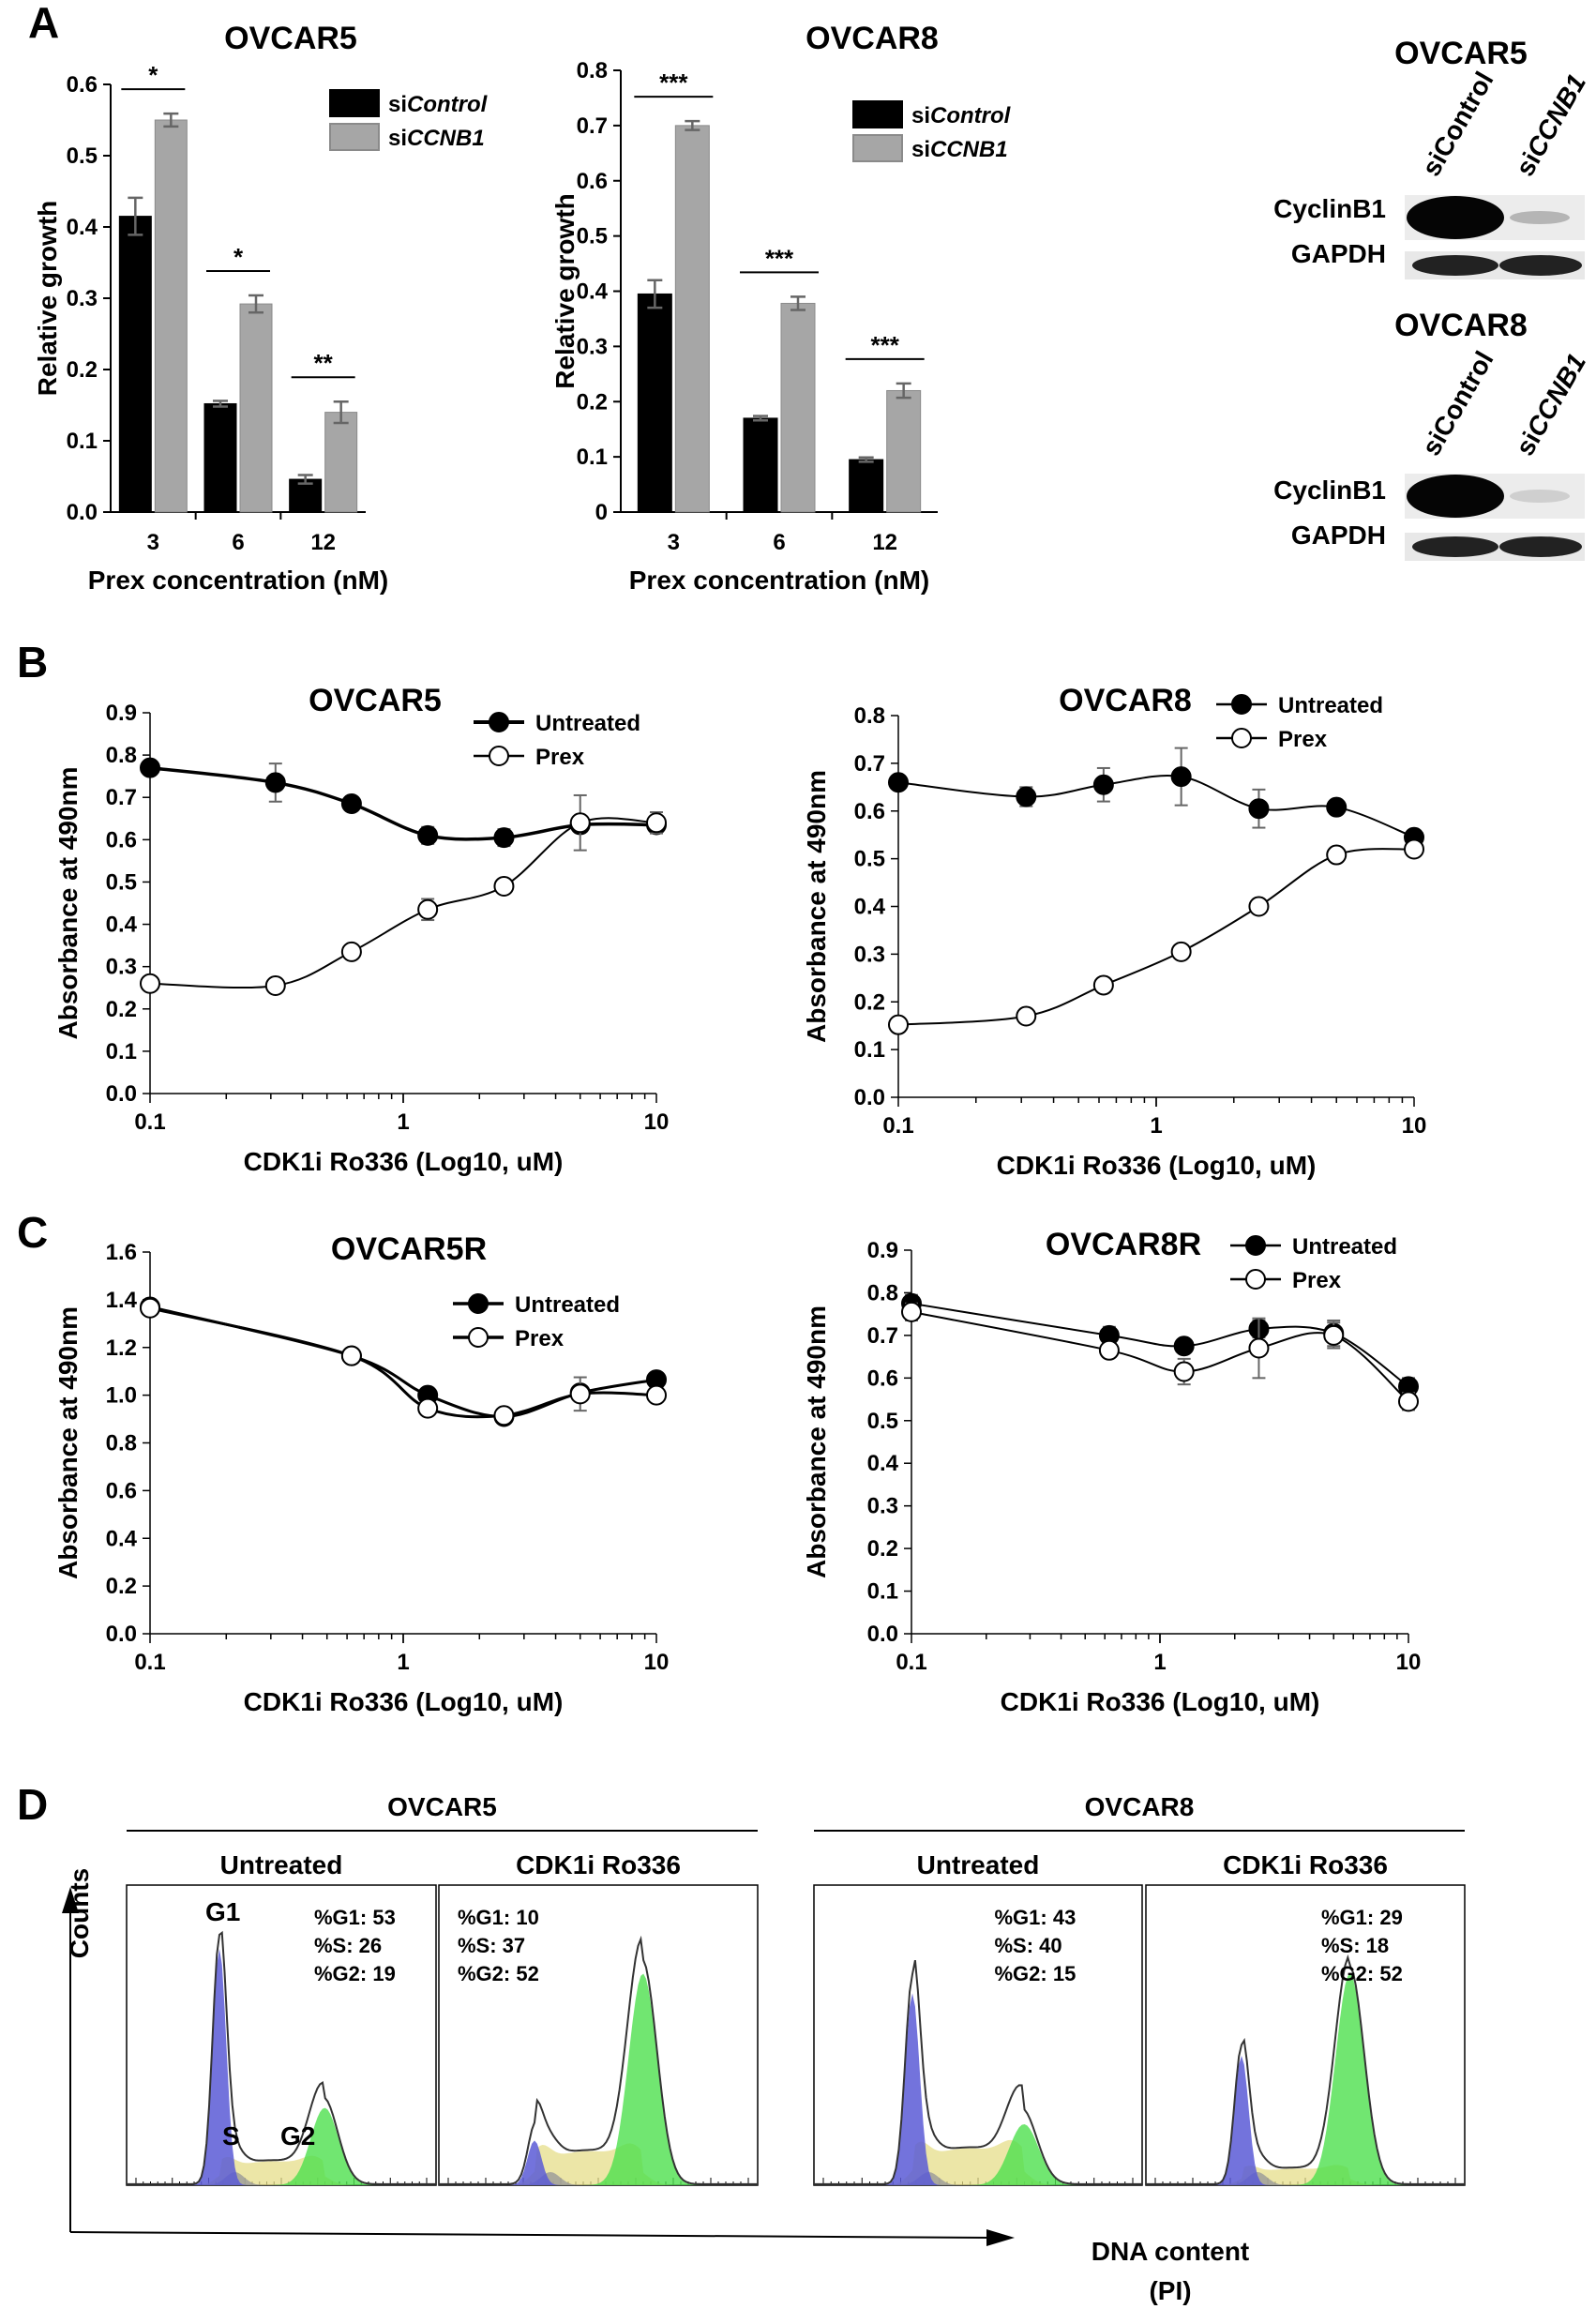 The height and width of the screenshot is (2309, 1596). I want to click on y-tick-label: 0.8, so click(592, 70).